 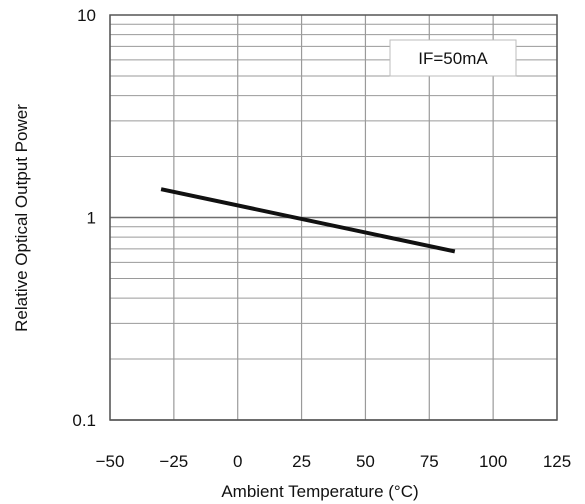 I want to click on series-layer, so click(x=308, y=220).